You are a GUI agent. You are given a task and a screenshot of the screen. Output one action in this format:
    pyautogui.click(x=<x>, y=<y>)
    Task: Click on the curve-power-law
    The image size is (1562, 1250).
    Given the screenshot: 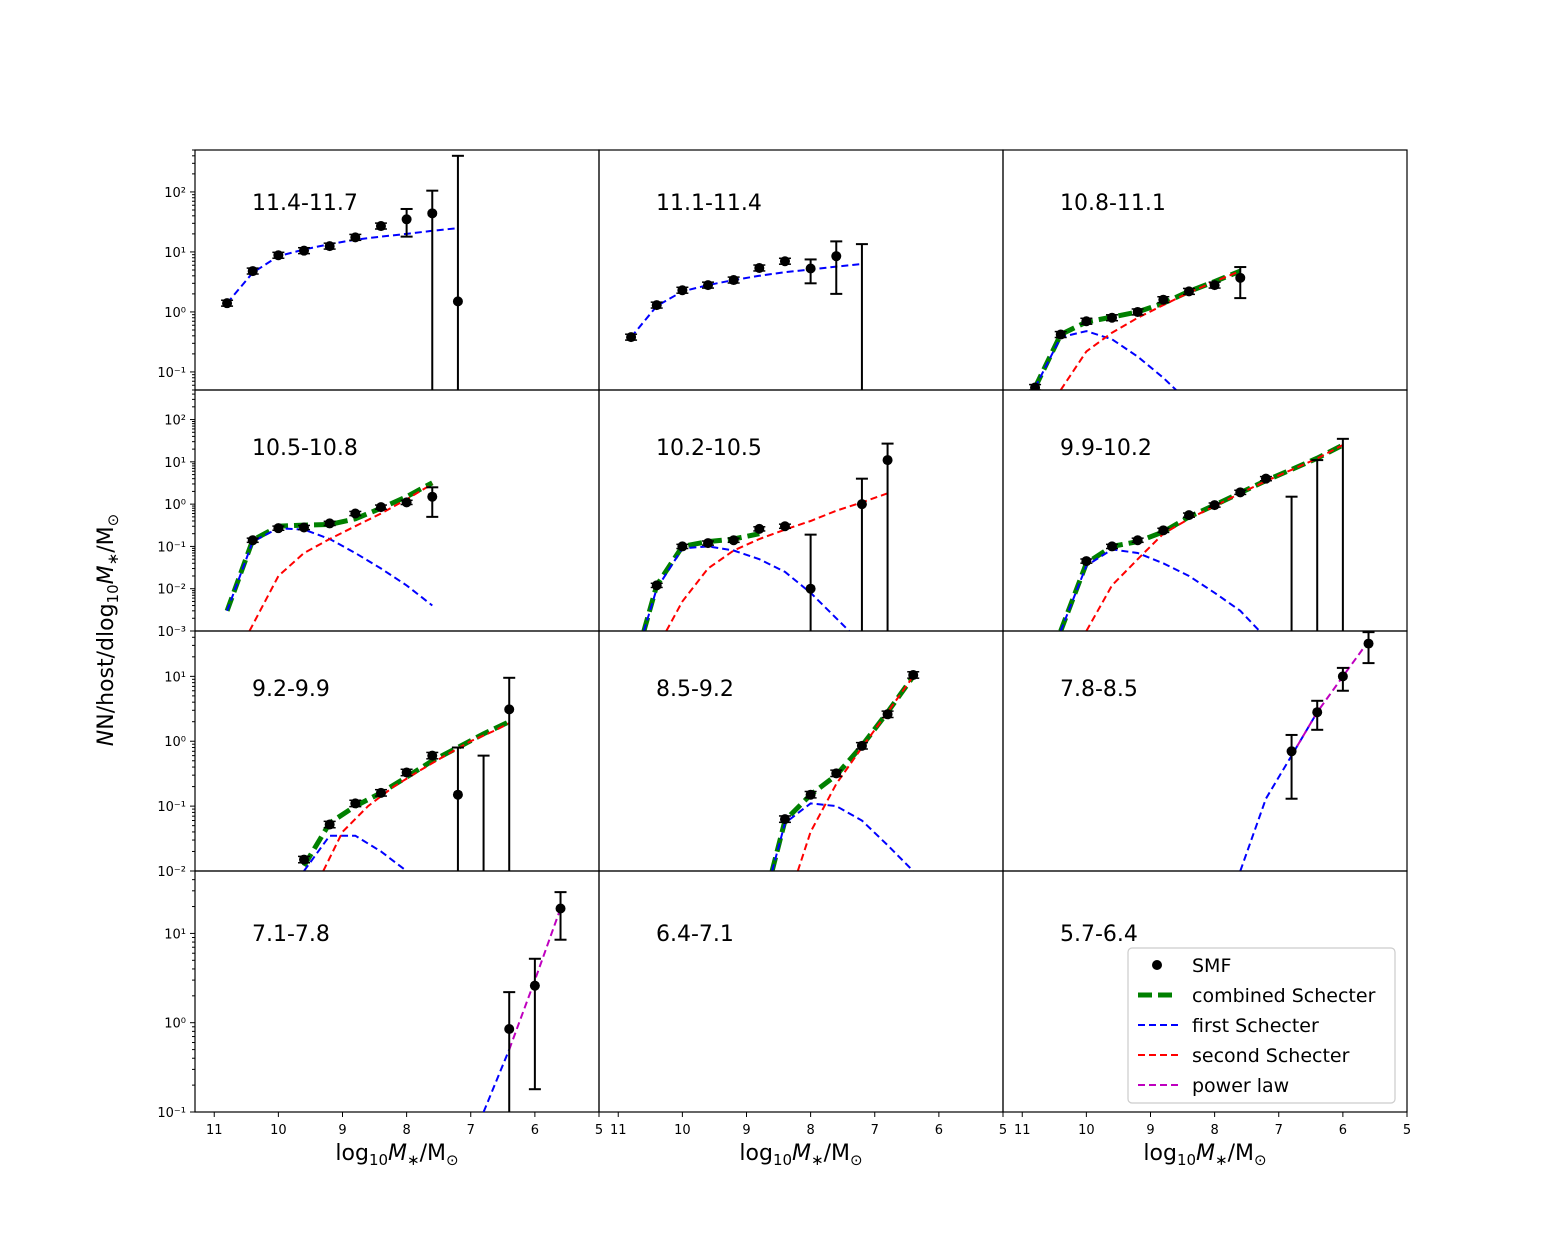 What is the action you would take?
    pyautogui.click(x=1330, y=698)
    